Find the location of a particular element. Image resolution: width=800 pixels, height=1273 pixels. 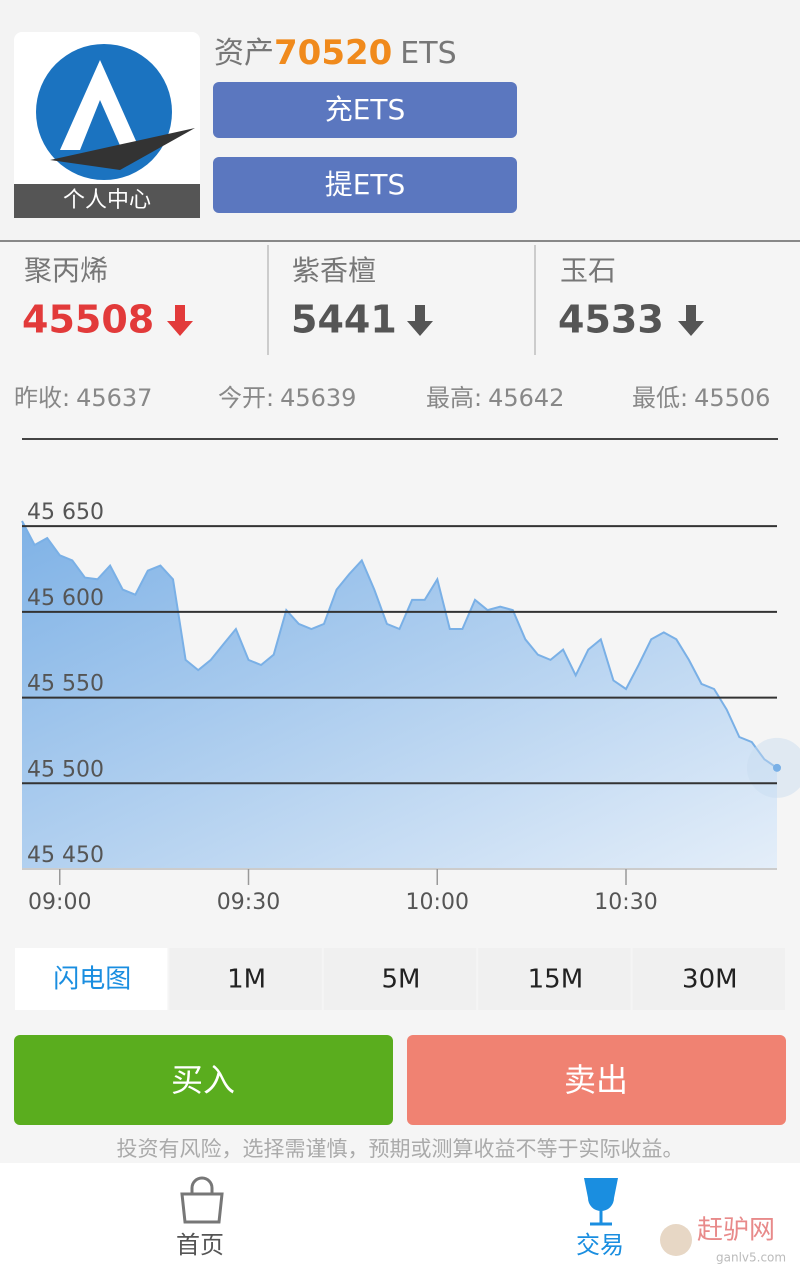

ticker: 玉石 4533 is located at coordinates (631, 298).